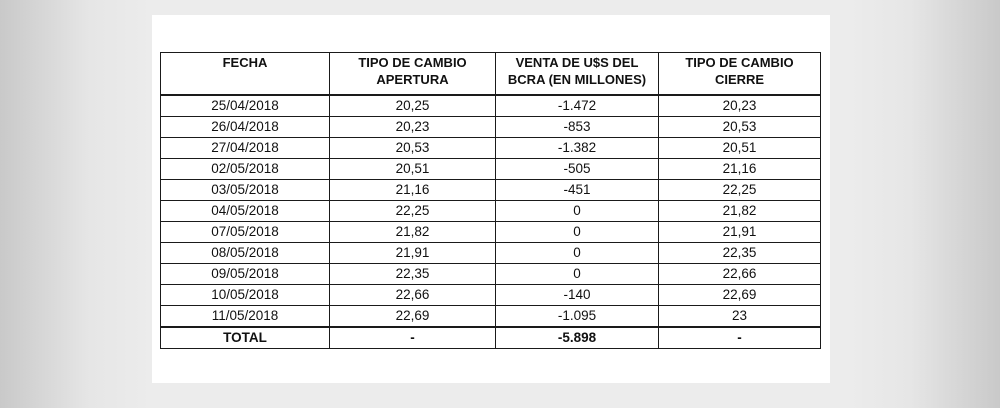  What do you see at coordinates (245, 169) in the screenshot?
I see `cell-fecha: 02/05/2018` at bounding box center [245, 169].